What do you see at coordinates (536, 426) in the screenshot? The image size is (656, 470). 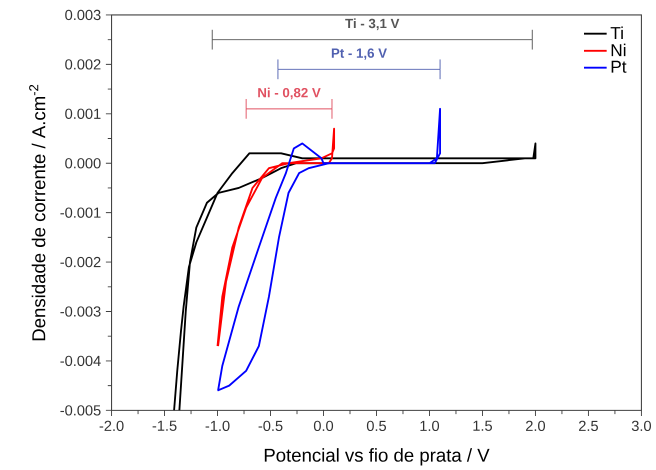 I see `x-tick-label: 2.0` at bounding box center [536, 426].